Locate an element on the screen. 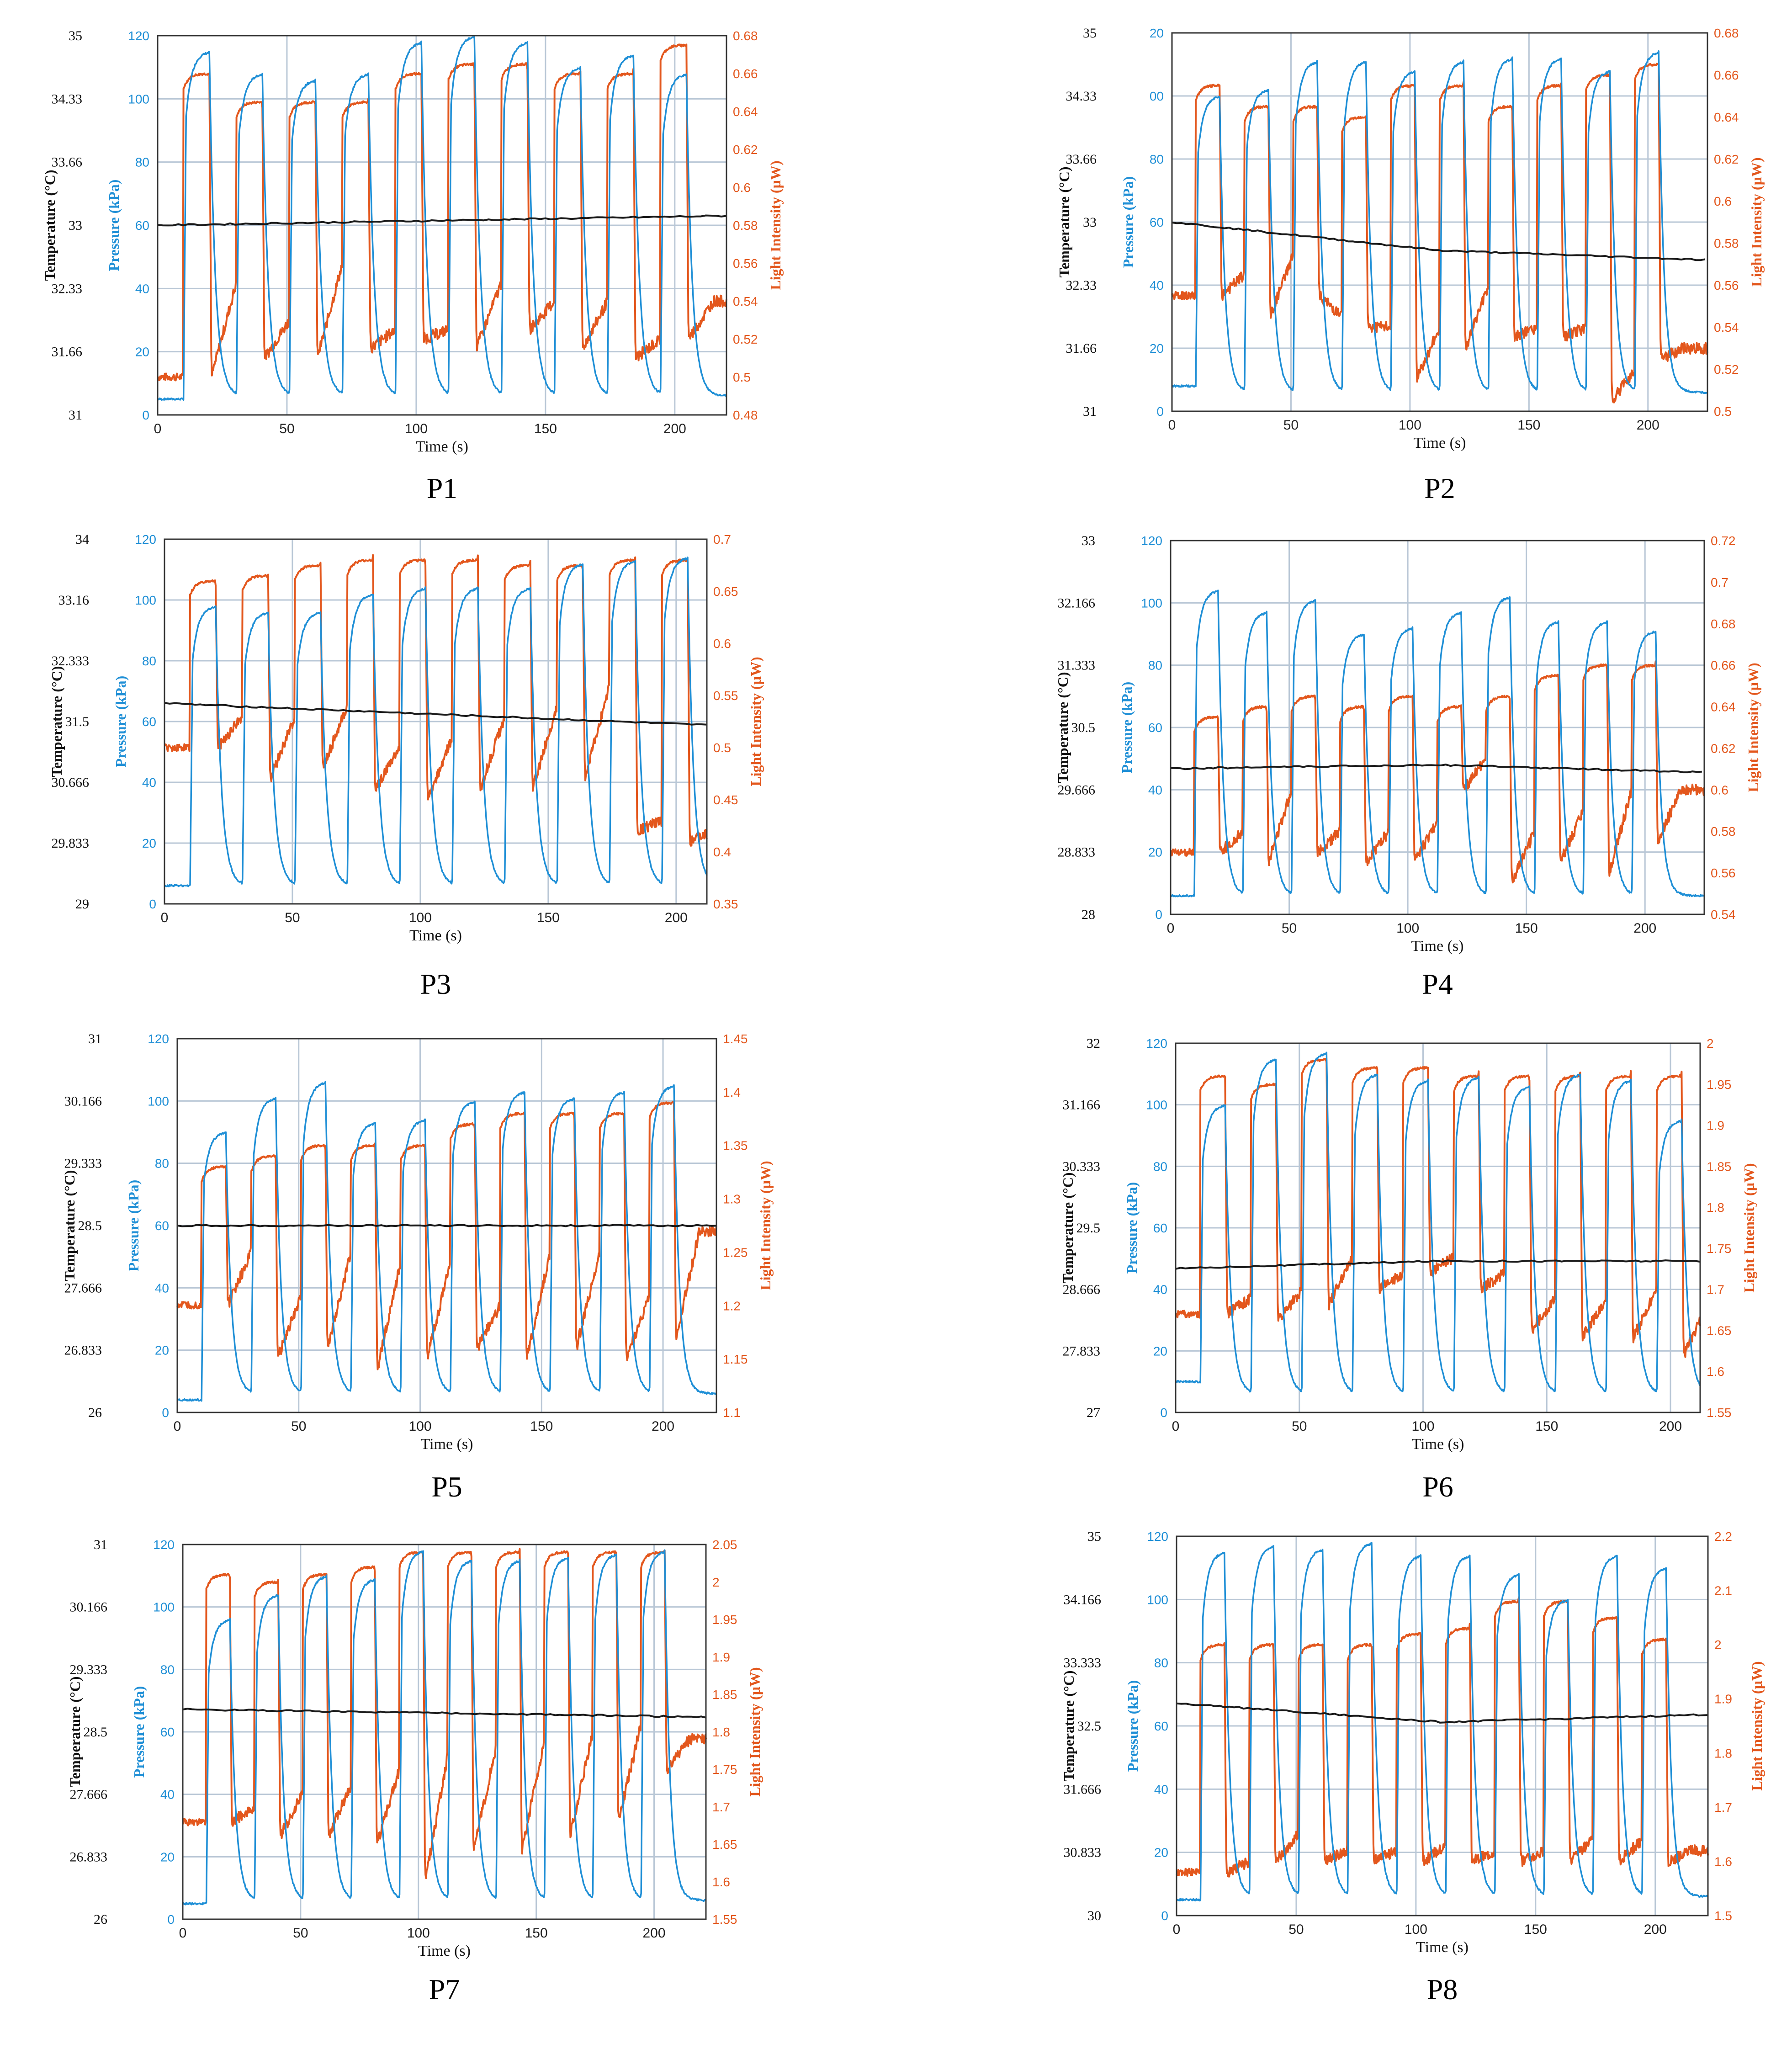 The height and width of the screenshot is (2049, 1792). light-tick-label: 2 is located at coordinates (1710, 1043).